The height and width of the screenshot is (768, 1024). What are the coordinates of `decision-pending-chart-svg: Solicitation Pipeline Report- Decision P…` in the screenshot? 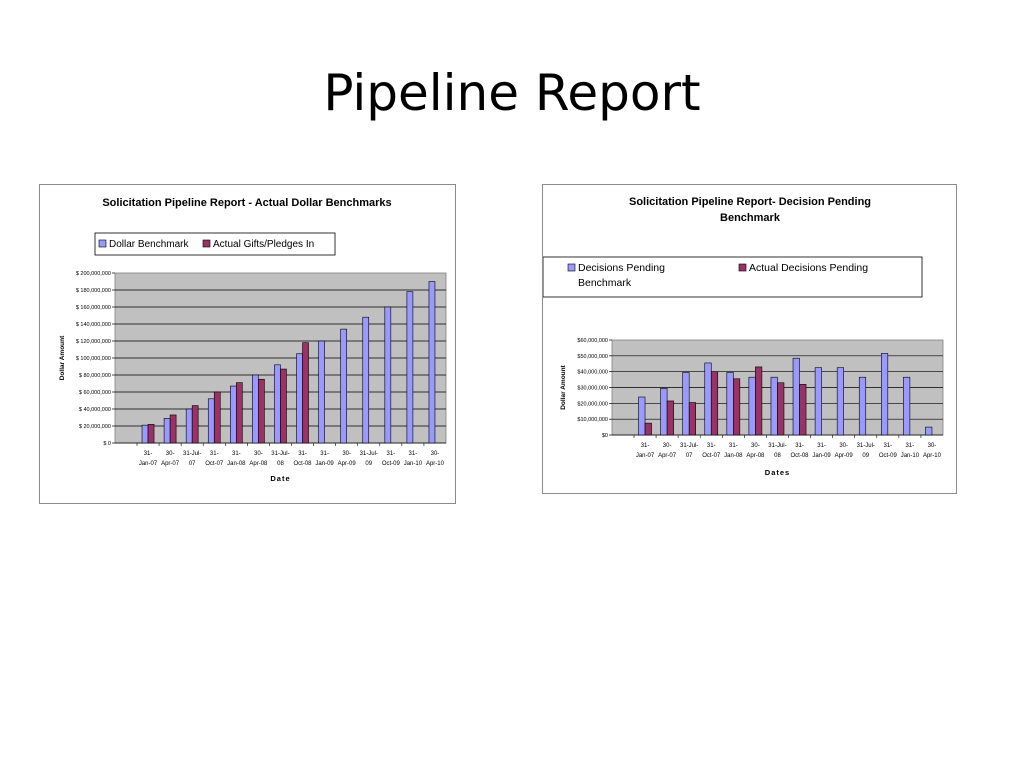 It's located at (743, 336).